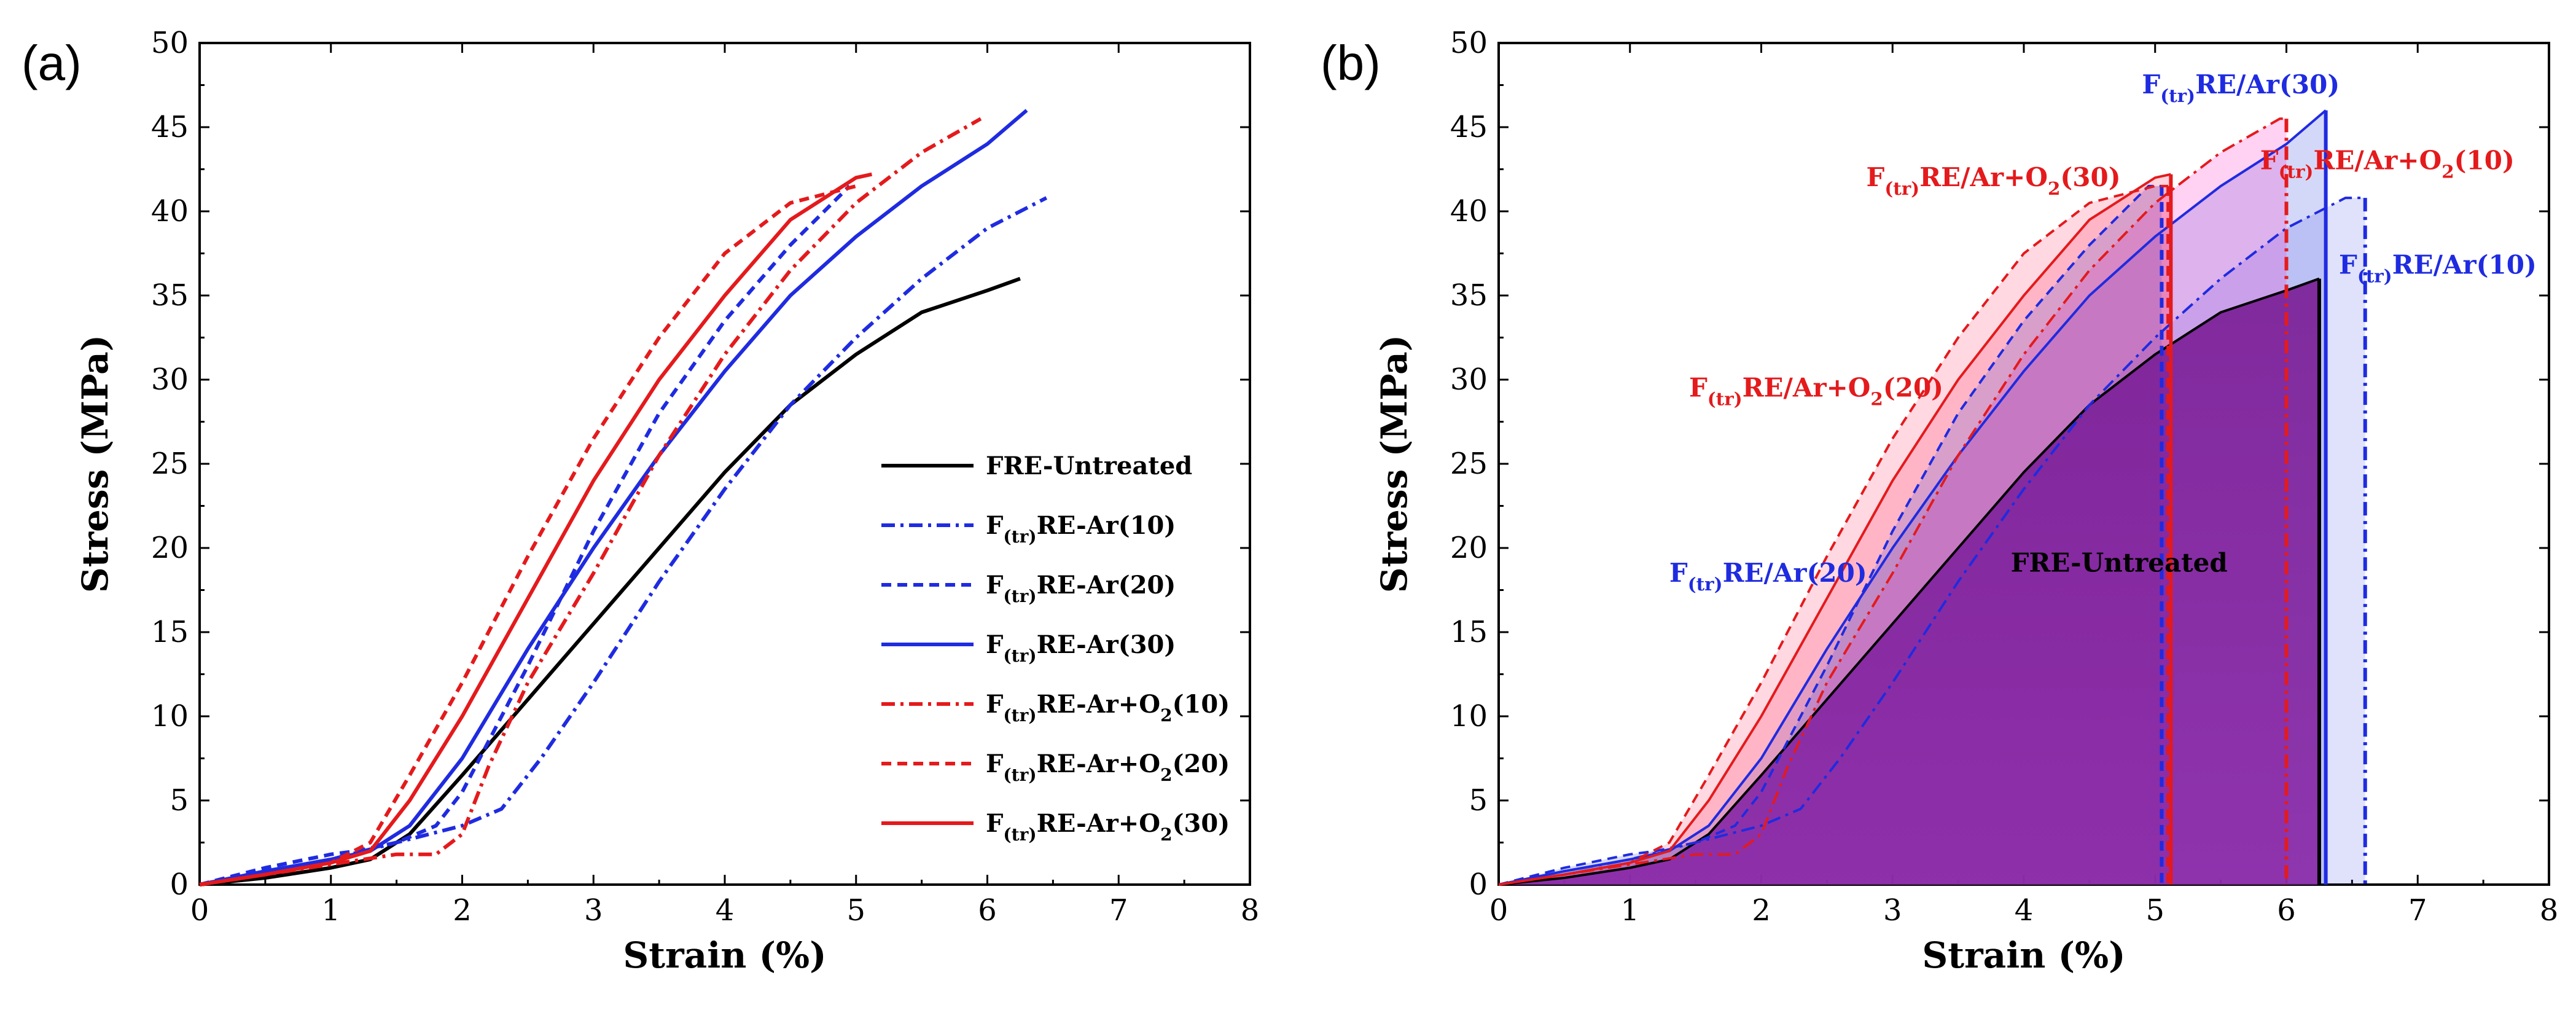 The height and width of the screenshot is (1021, 2576). What do you see at coordinates (1099, 823) in the screenshot?
I see `legend-label-6-part-2: RE-Ar+O` at bounding box center [1099, 823].